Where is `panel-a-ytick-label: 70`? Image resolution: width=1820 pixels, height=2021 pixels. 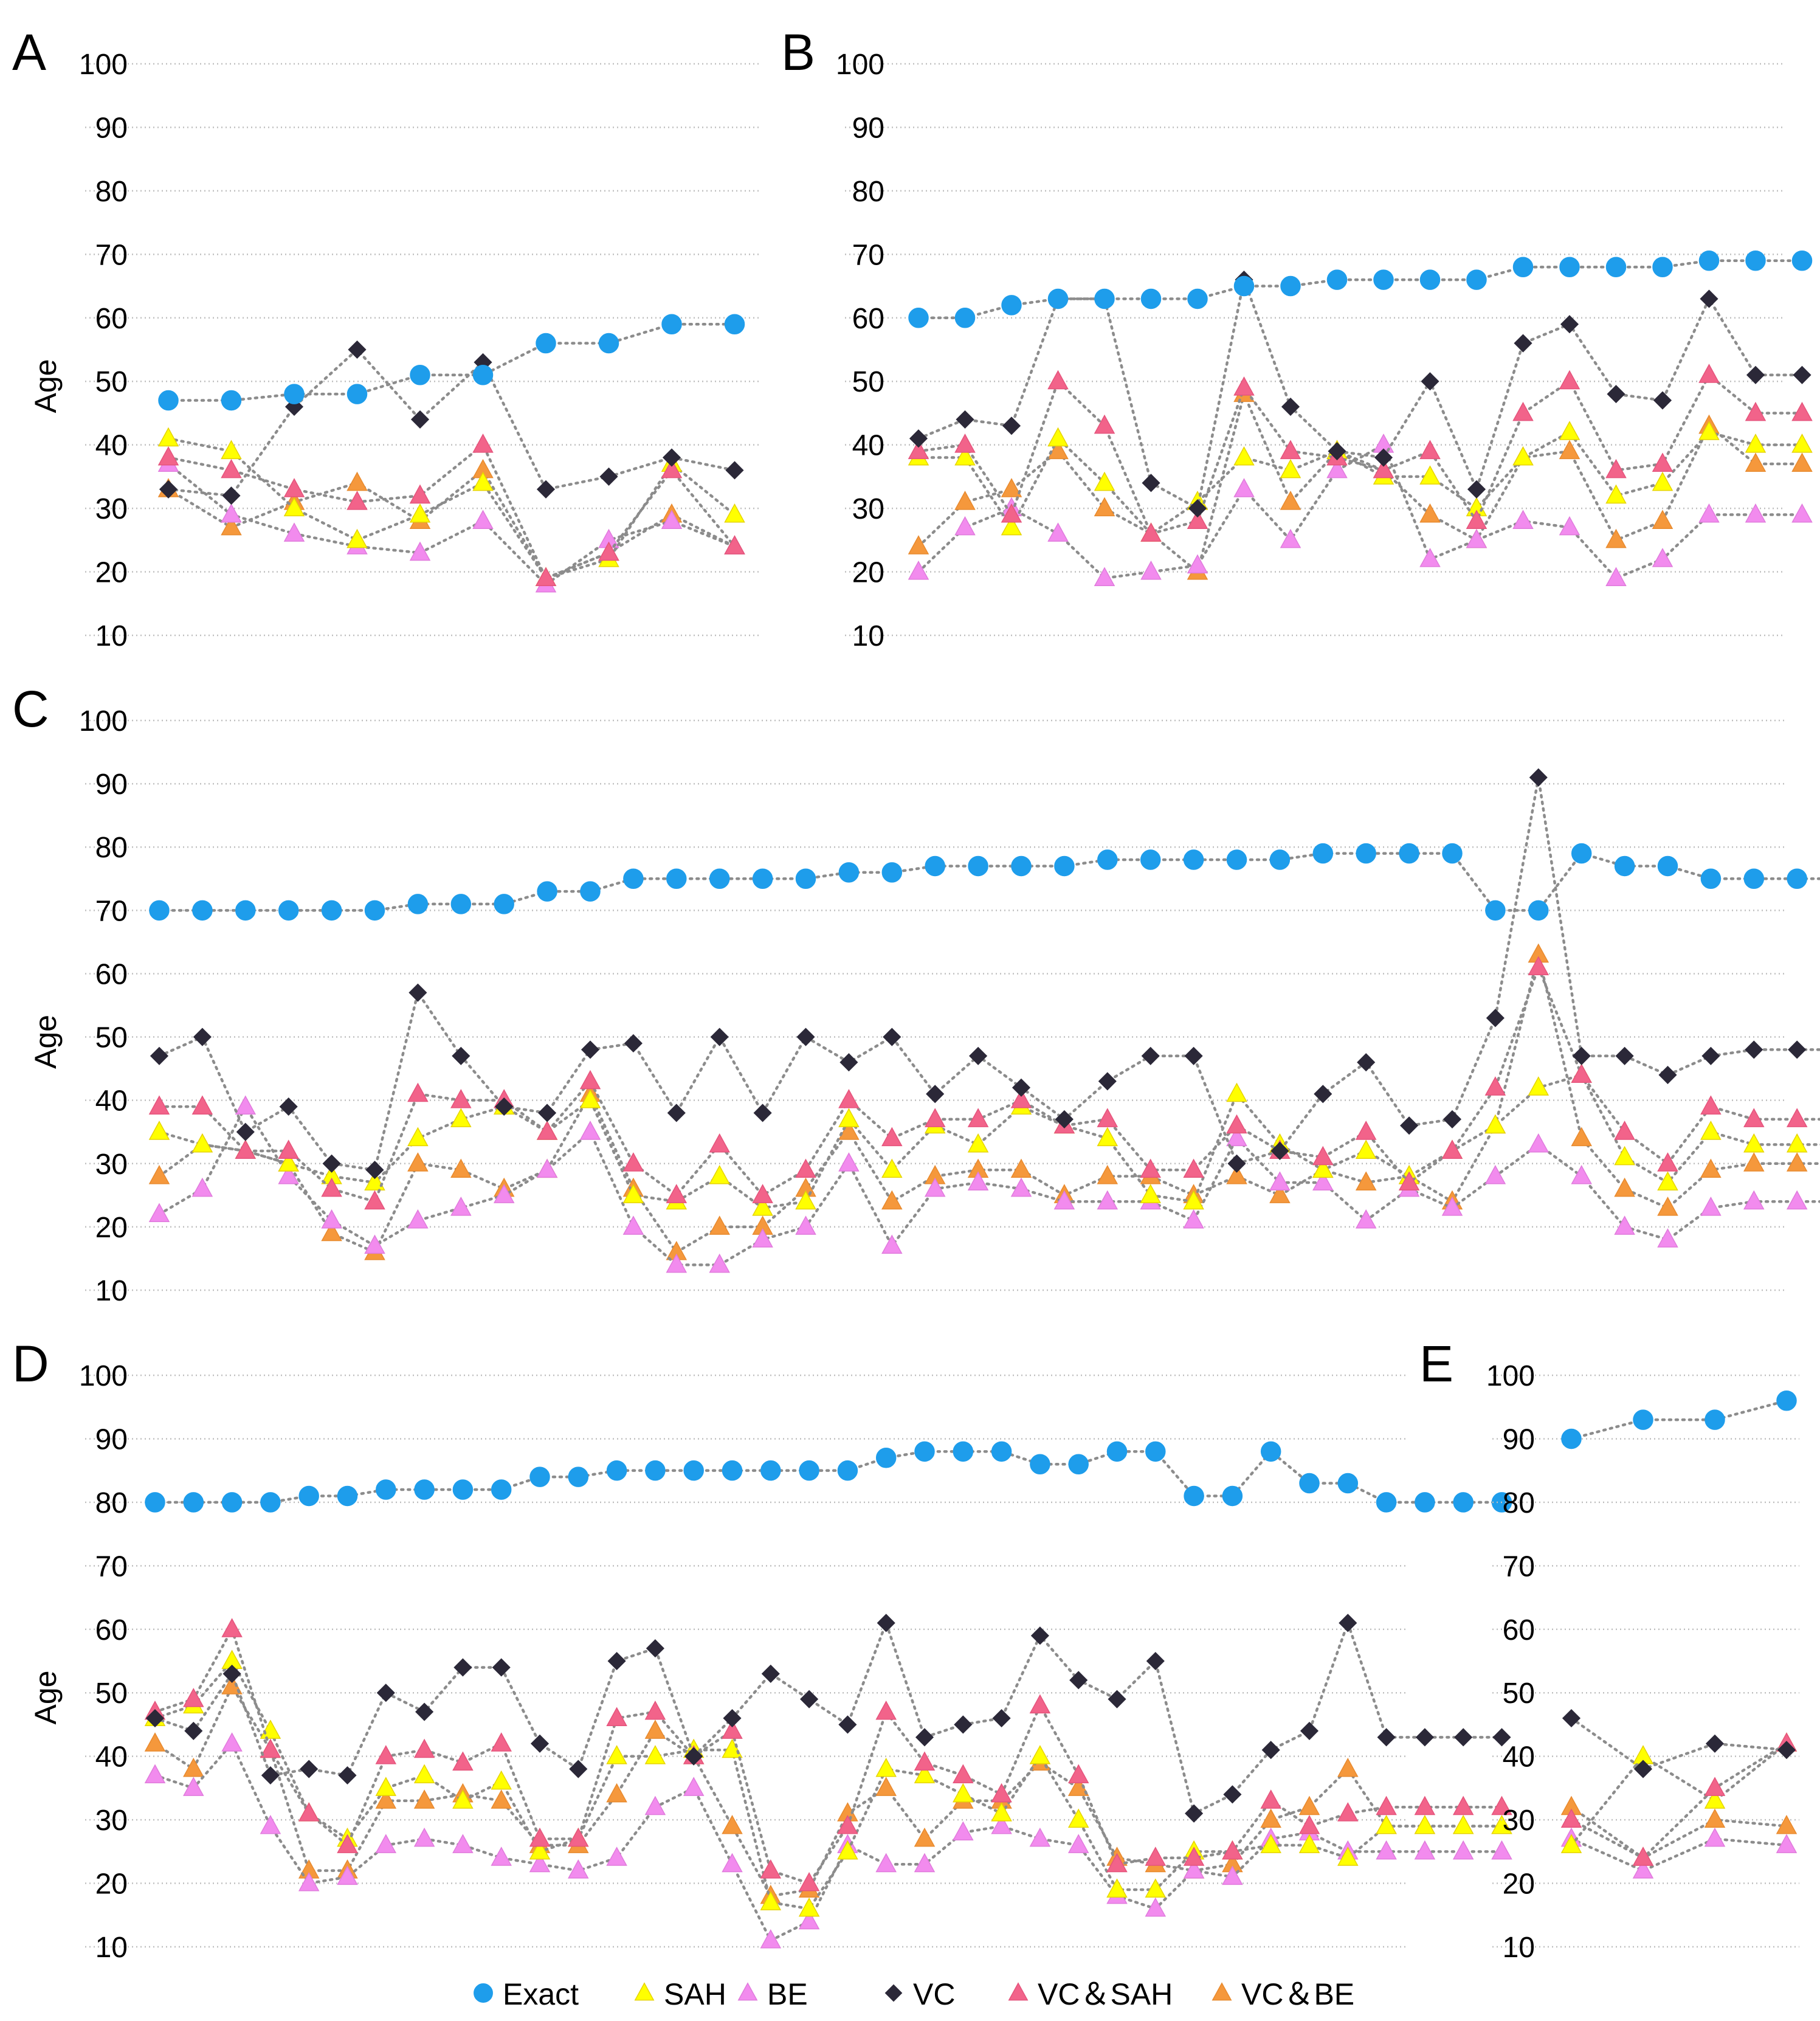
panel-a-ytick-label: 70 is located at coordinates (111, 255).